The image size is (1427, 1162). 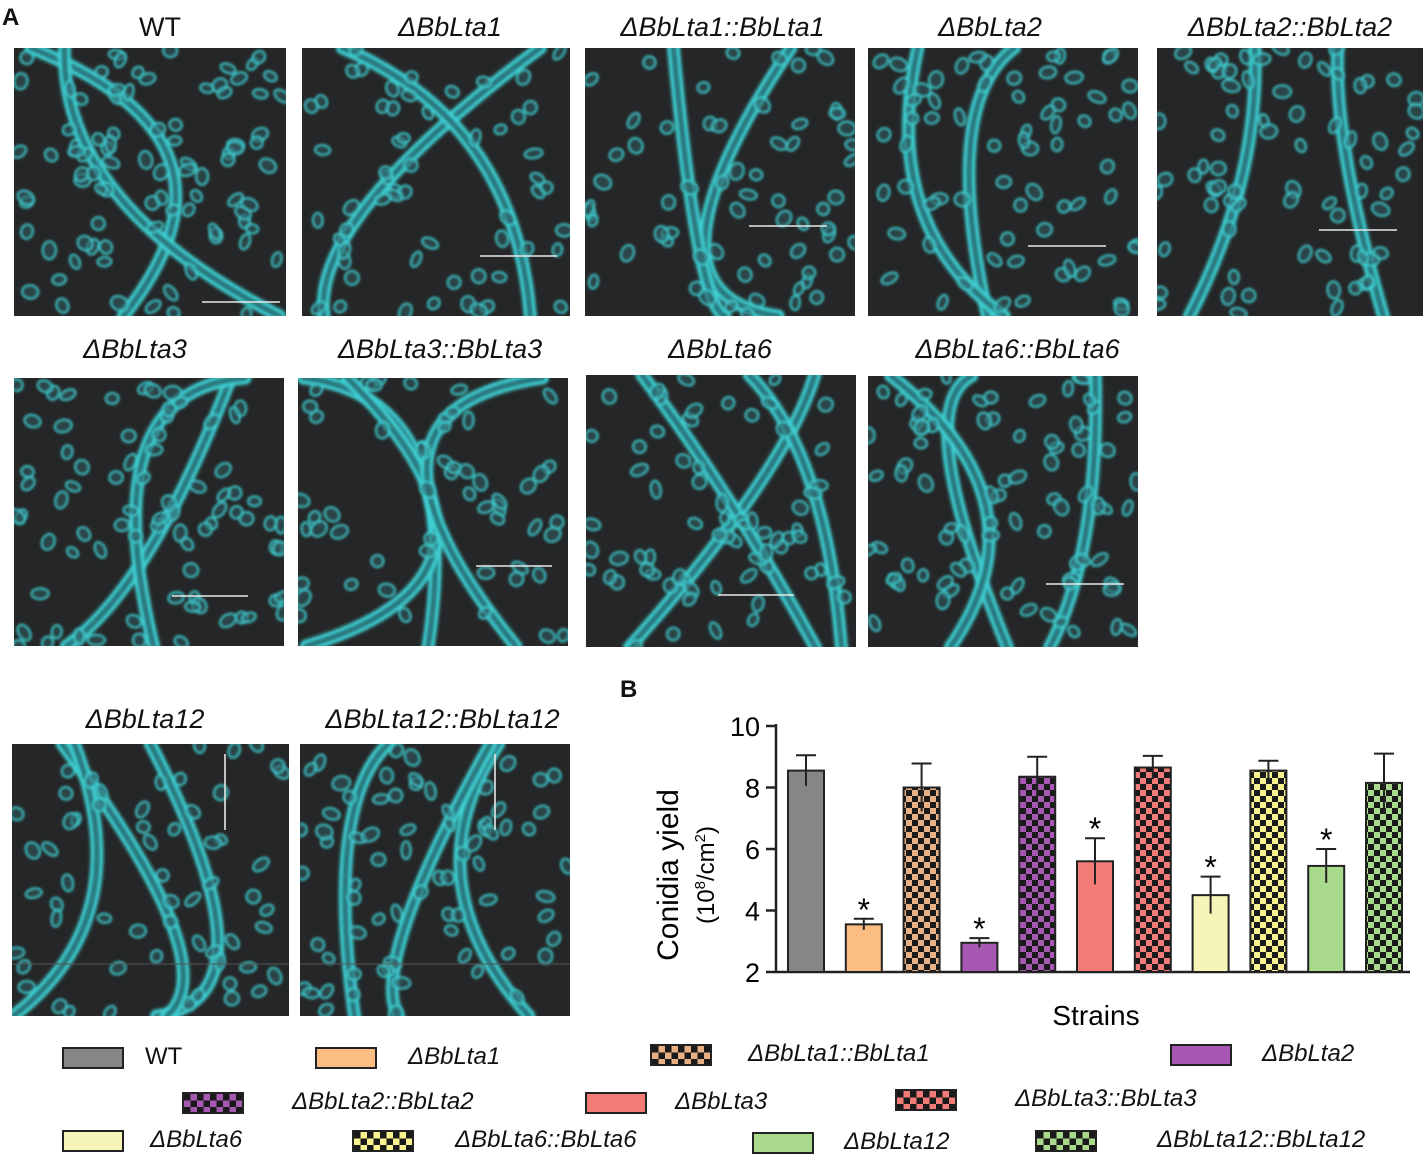 I want to click on micrograph-label-lta3: ΔBbLta3, so click(x=135, y=349).